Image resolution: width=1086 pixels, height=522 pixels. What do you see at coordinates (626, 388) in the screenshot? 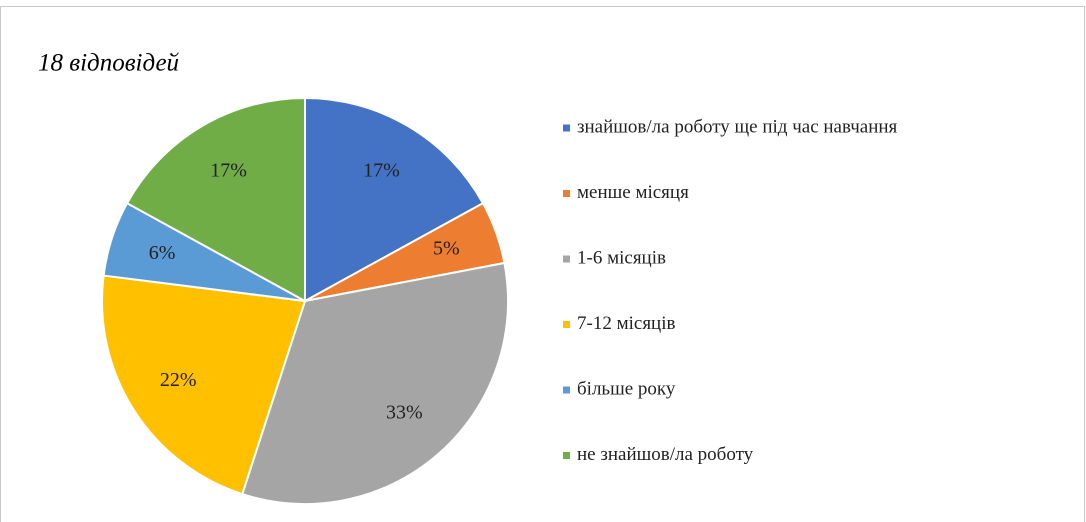
I see `legend-label: більше року` at bounding box center [626, 388].